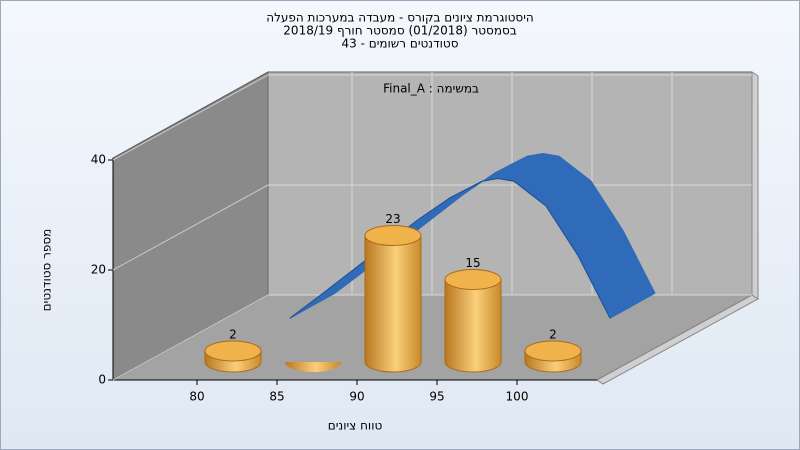 The height and width of the screenshot is (450, 800). I want to click on value-label: 15, so click(472, 263).